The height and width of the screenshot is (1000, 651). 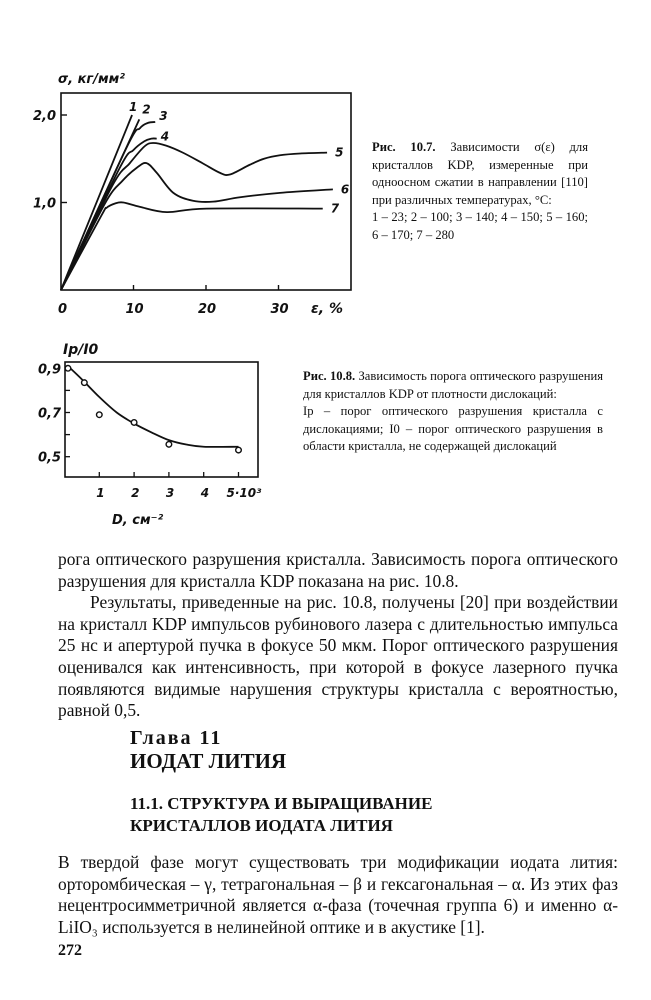 What do you see at coordinates (135, 493) in the screenshot?
I see `x-tick-label: 2` at bounding box center [135, 493].